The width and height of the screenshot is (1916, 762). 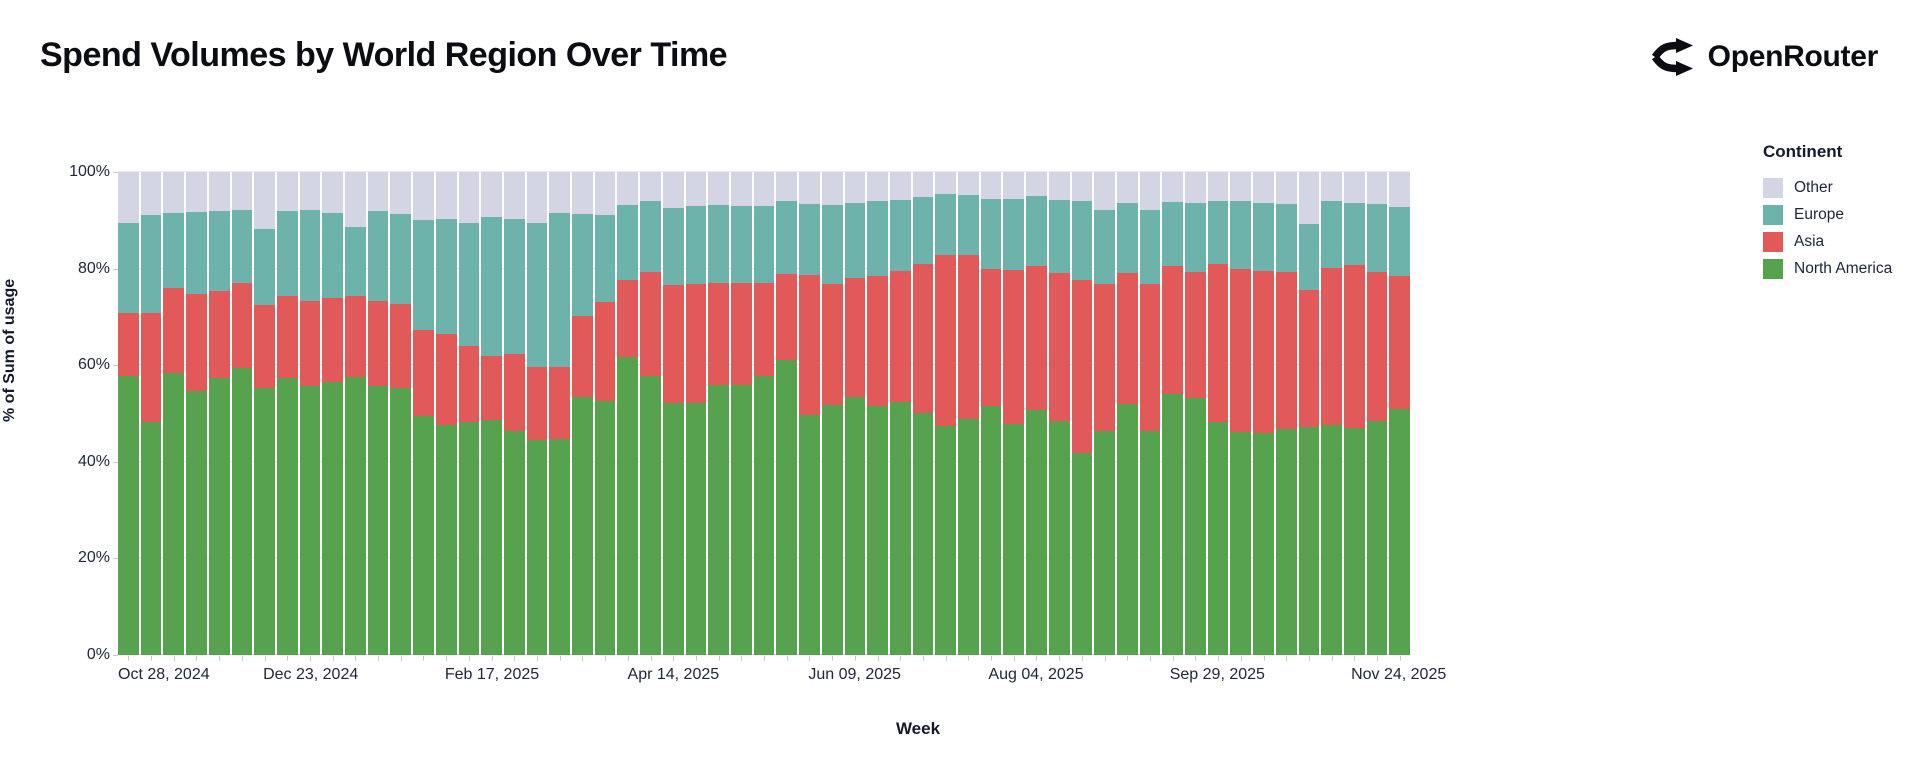 I want to click on legend-item-europe: Europe, so click(x=1838, y=215).